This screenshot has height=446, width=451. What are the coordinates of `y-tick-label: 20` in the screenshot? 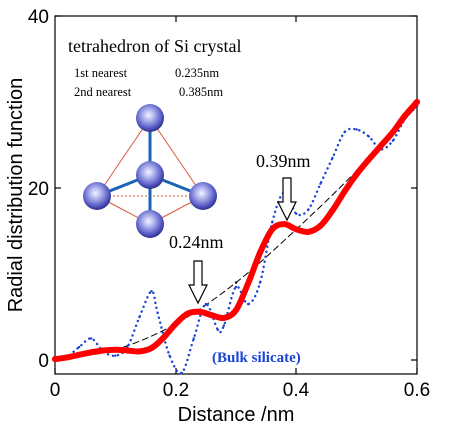 It's located at (38, 189).